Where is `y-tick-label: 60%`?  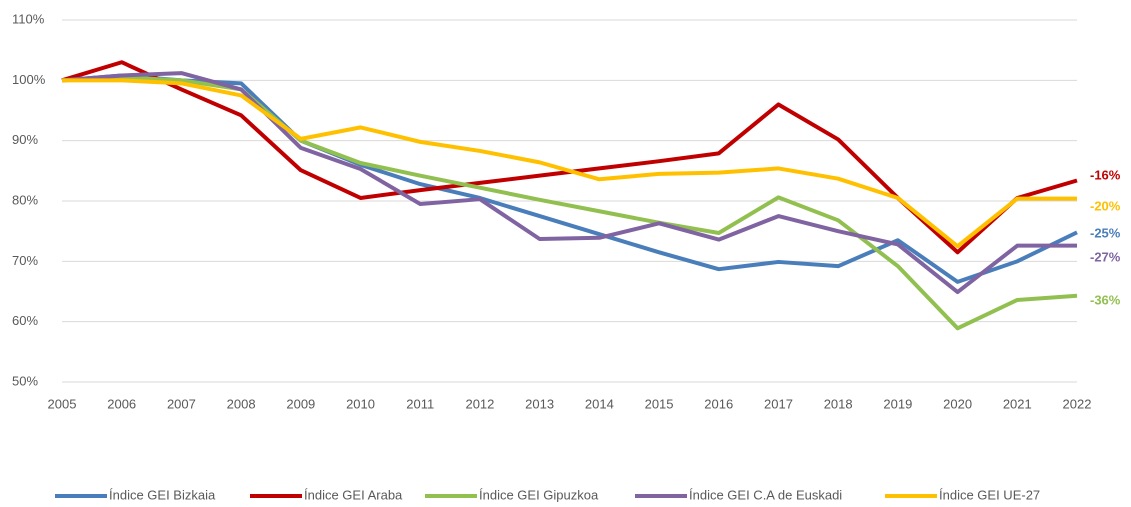 y-tick-label: 60% is located at coordinates (25, 320).